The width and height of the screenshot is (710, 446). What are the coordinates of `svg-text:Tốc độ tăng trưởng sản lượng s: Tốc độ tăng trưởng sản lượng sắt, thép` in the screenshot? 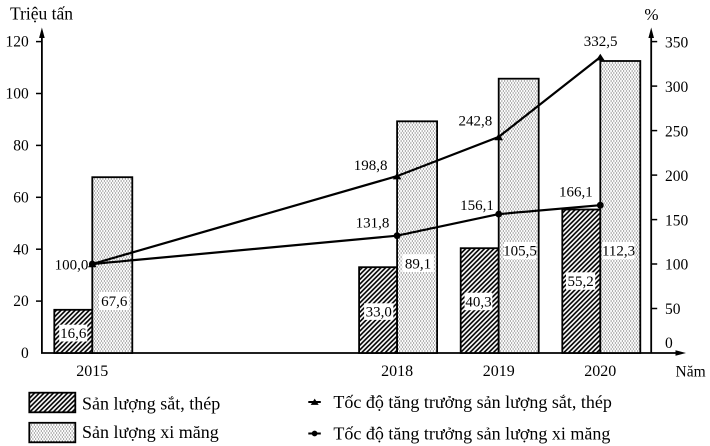 It's located at (472, 402).